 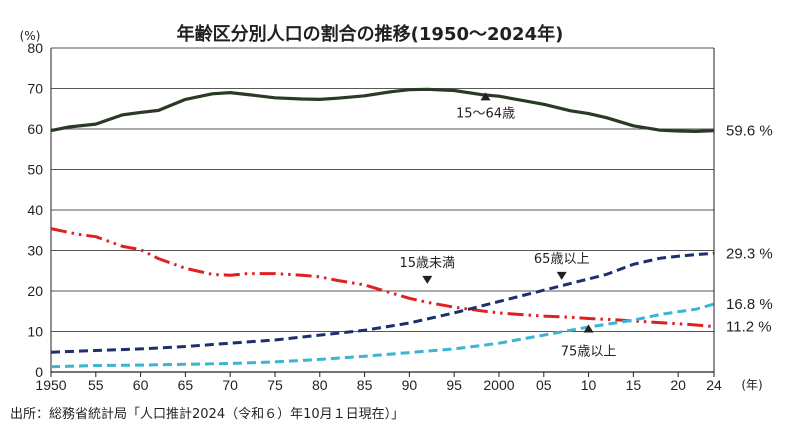 What do you see at coordinates (96, 385) in the screenshot?
I see `x-tick-label-55: 55` at bounding box center [96, 385].